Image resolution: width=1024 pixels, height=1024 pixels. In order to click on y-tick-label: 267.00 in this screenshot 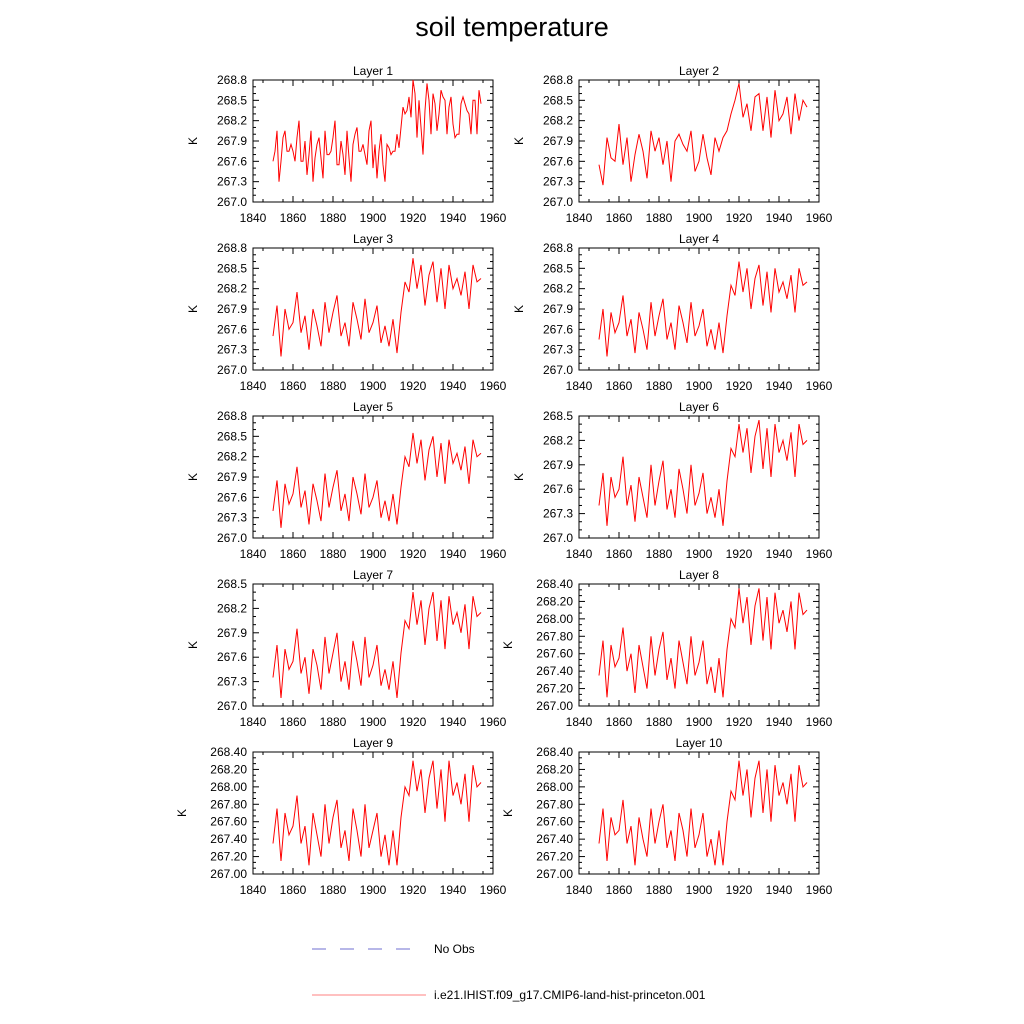, I will do `click(554, 706)`.